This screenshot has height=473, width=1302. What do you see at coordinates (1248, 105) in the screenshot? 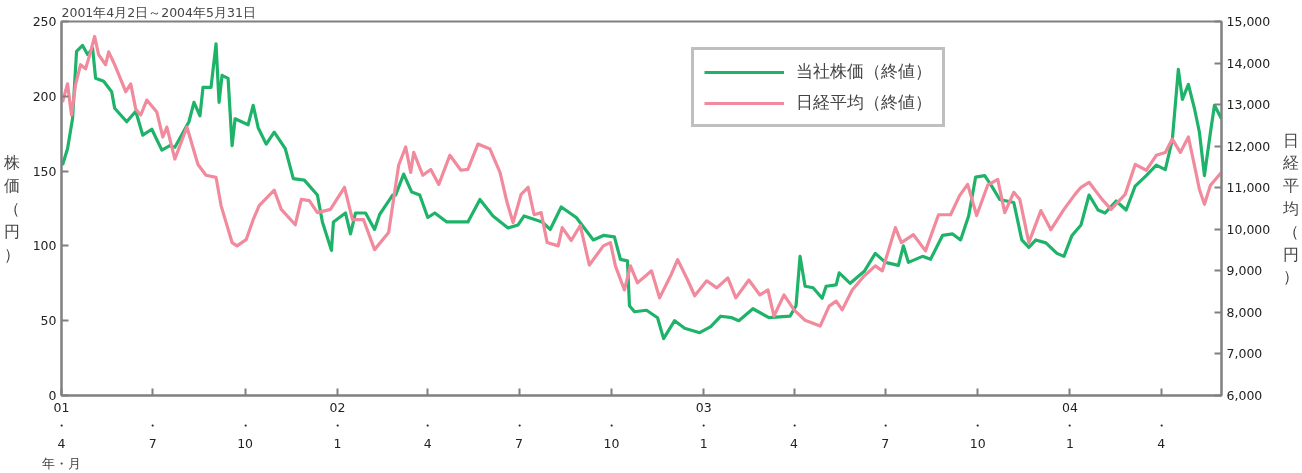
I see `y2-tick-label: 13,000` at bounding box center [1248, 105].